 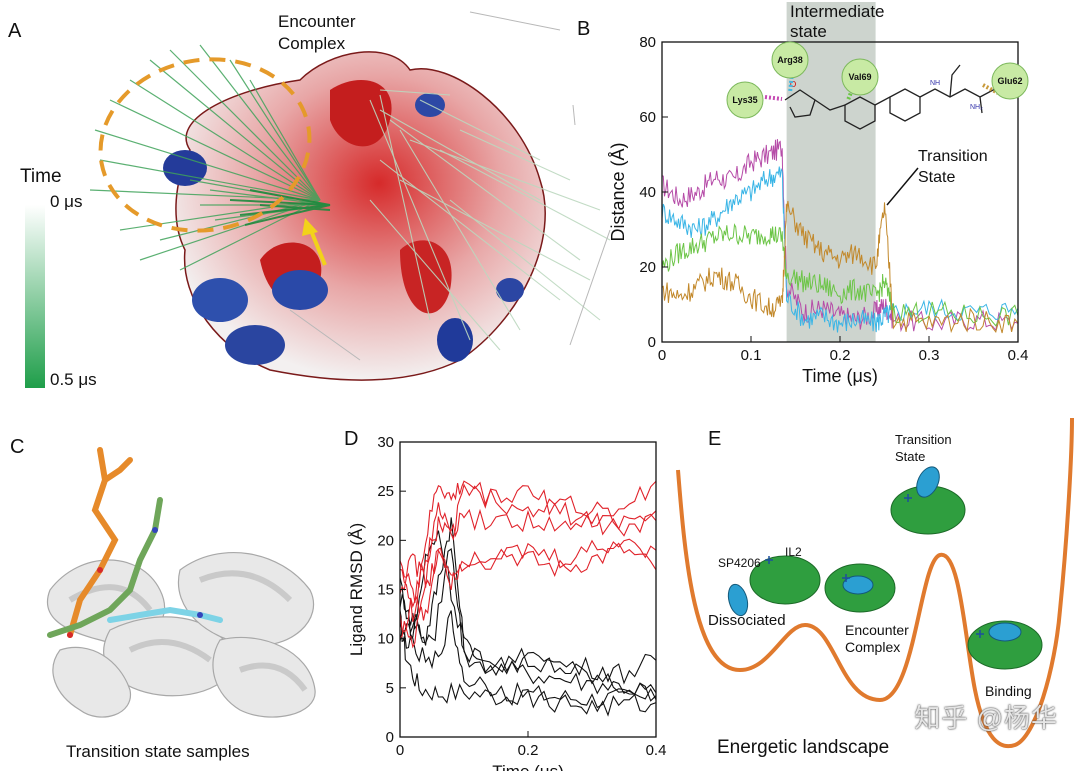 What do you see at coordinates (66, 201) in the screenshot?
I see `time-colorbar-top: 0 μs` at bounding box center [66, 201].